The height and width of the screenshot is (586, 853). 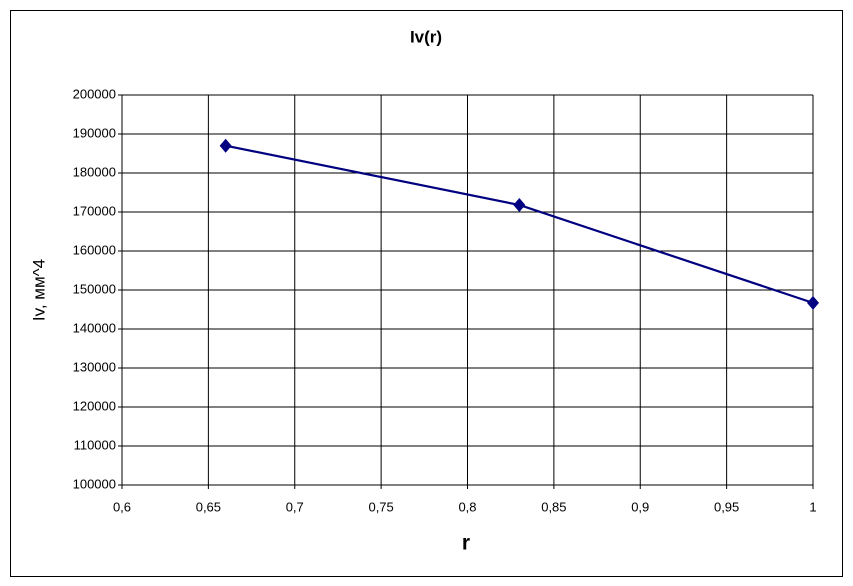 I want to click on x-axis-label: r, so click(x=466, y=543).